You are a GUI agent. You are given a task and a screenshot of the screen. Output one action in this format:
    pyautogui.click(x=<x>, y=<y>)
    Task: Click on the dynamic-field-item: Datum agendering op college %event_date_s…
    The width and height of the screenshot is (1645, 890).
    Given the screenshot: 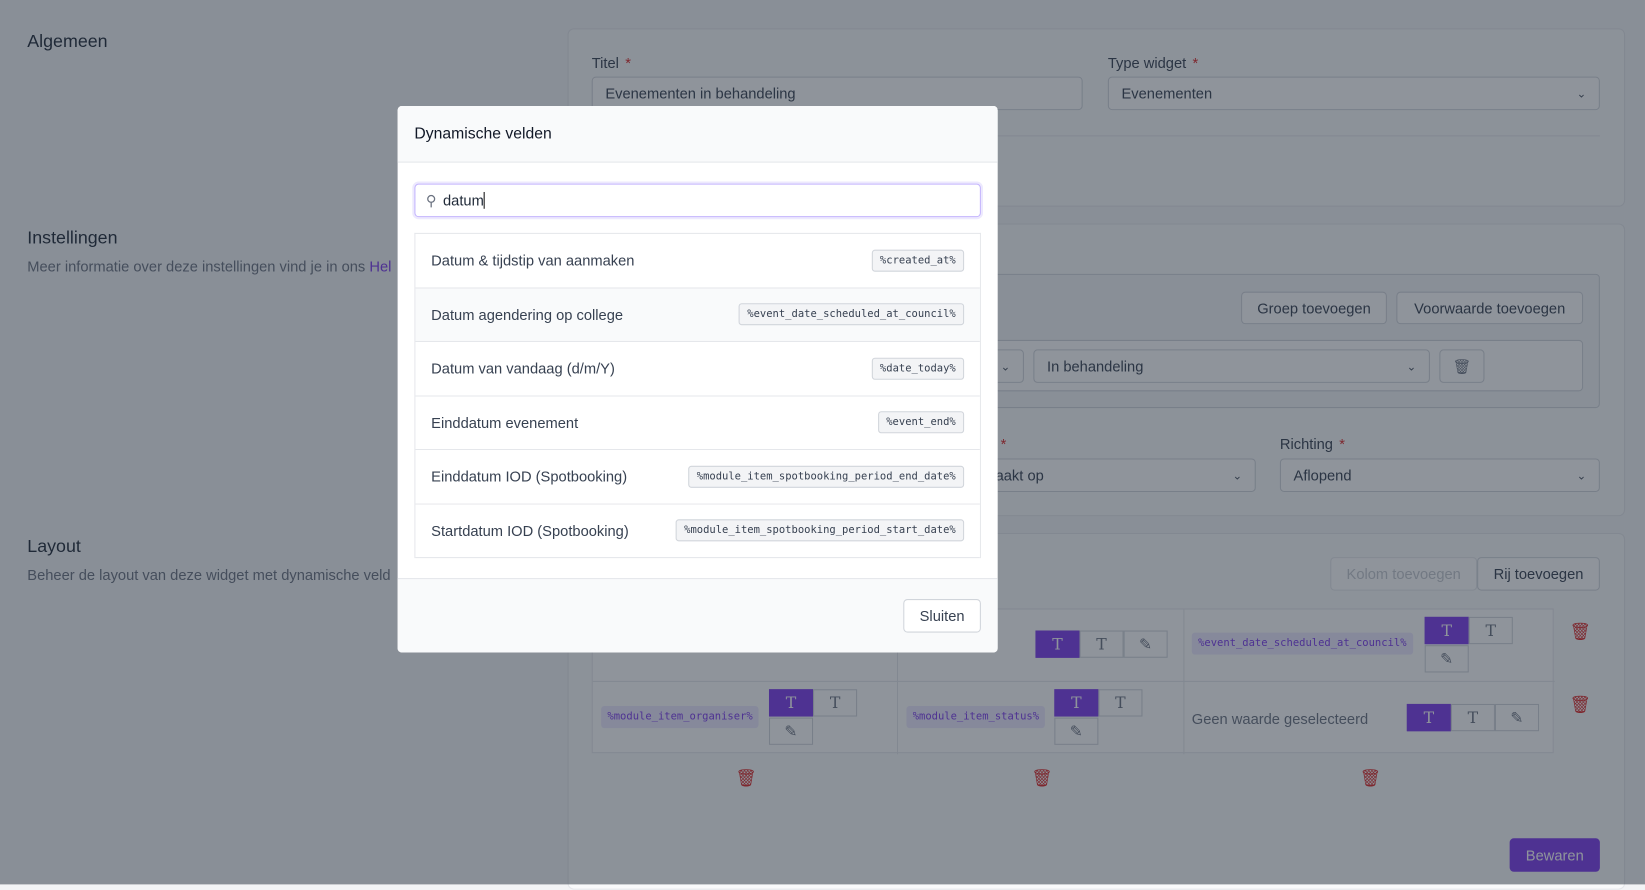 What is the action you would take?
    pyautogui.click(x=697, y=315)
    